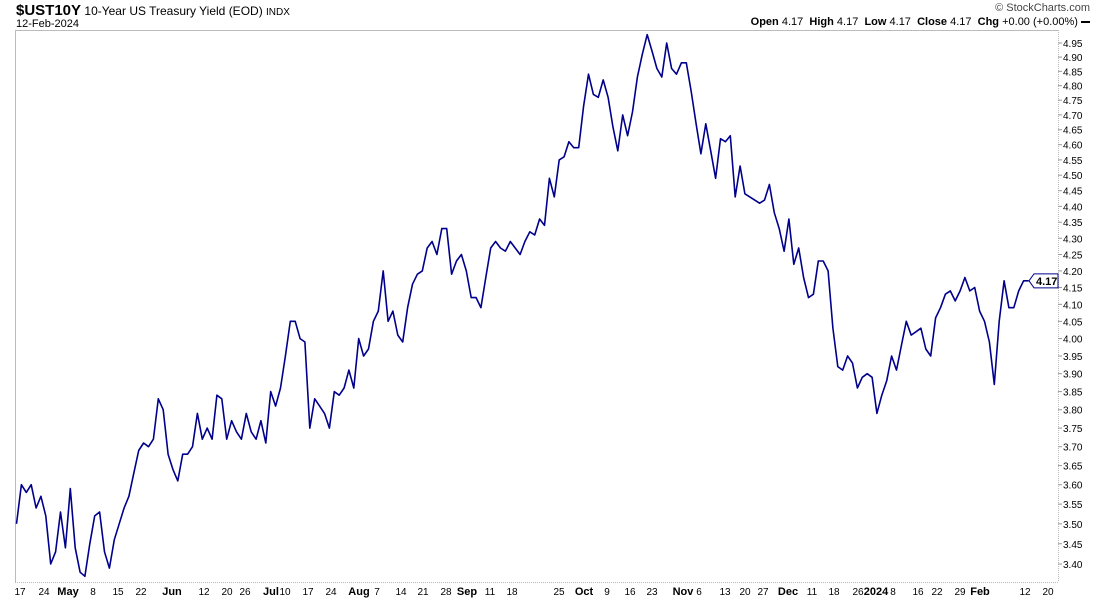 The height and width of the screenshot is (600, 1100). Describe the element at coordinates (1073, 255) in the screenshot. I see `y-tick-label: 4.25` at that location.